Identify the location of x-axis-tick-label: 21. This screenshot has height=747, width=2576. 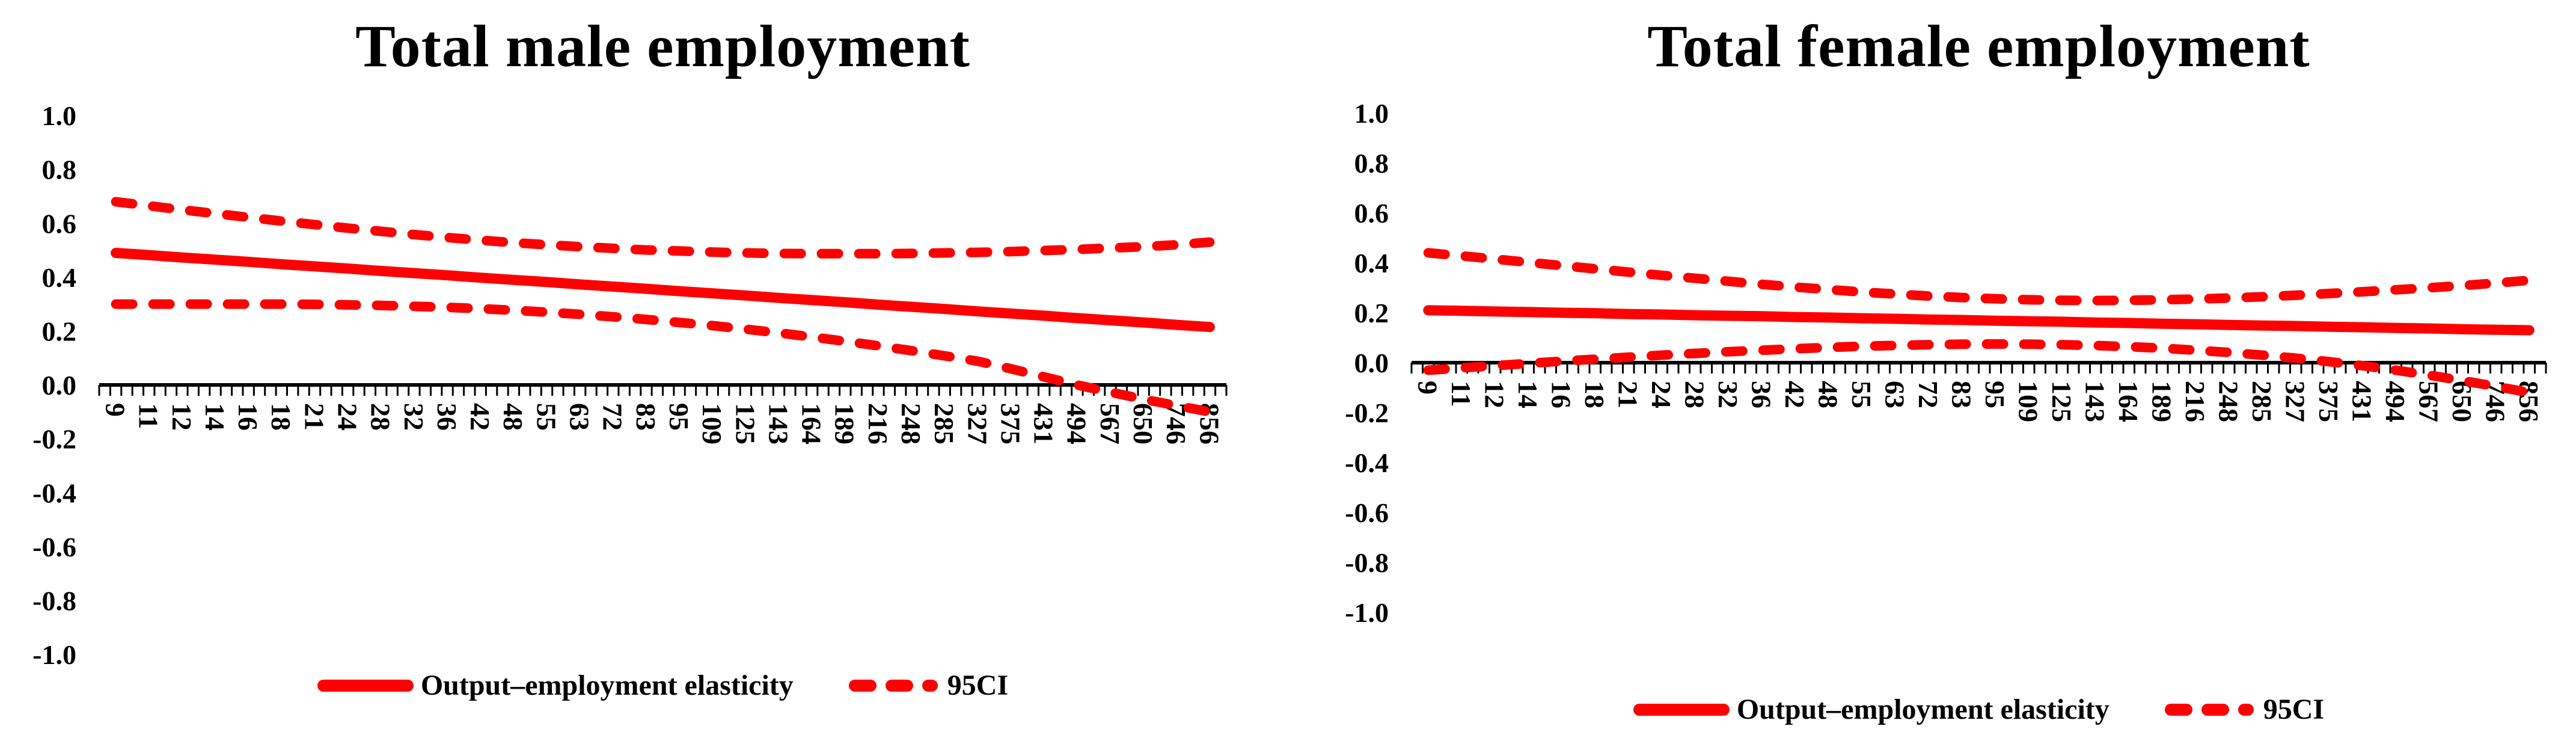
(314, 417).